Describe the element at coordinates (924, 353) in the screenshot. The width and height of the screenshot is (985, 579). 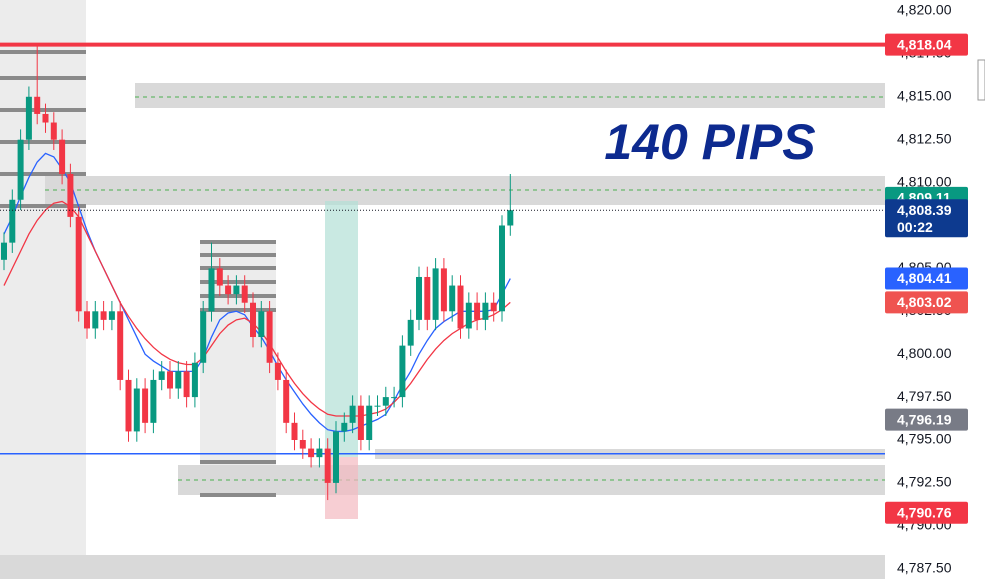
I see `y-tick-label: 4,800.00` at that location.